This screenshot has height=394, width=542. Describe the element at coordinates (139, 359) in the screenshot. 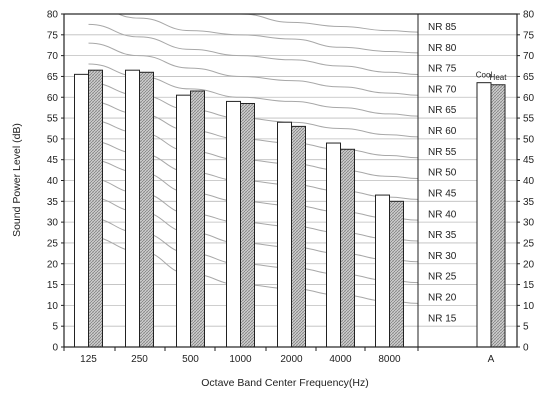

I see `x-tick-label: 250` at that location.